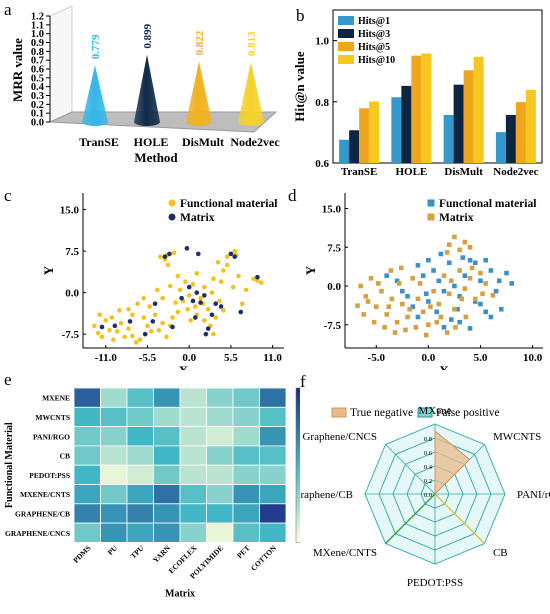 This screenshot has width=550, height=614. I want to click on radial-tick: 0.6, so click(428, 453).